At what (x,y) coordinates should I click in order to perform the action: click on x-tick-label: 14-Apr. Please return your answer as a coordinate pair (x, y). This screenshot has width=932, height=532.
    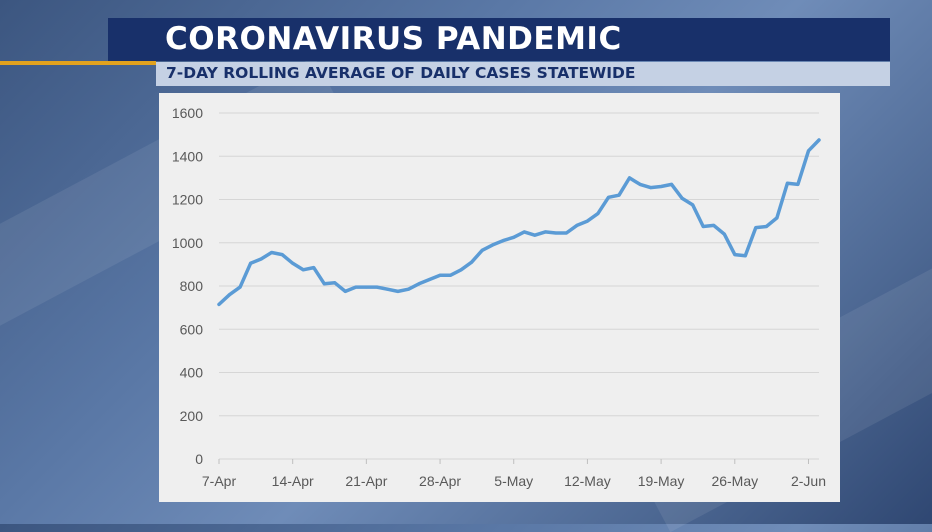
    Looking at the image, I should click on (293, 481).